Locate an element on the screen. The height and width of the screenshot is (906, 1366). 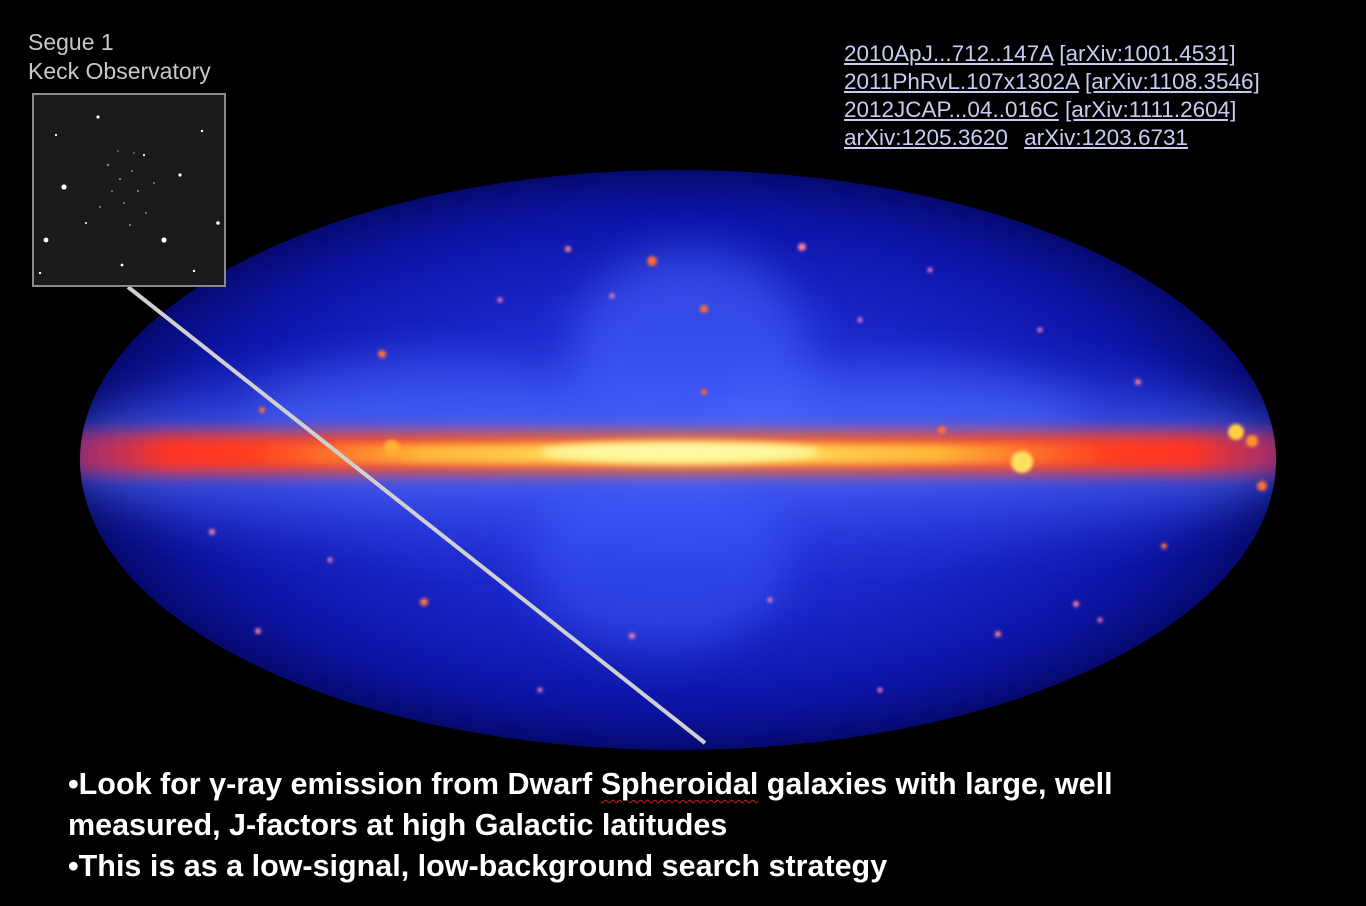
reference-line-1: 2010ApJ...712..147A [arXiv:1001.4531] is located at coordinates (1099, 54).